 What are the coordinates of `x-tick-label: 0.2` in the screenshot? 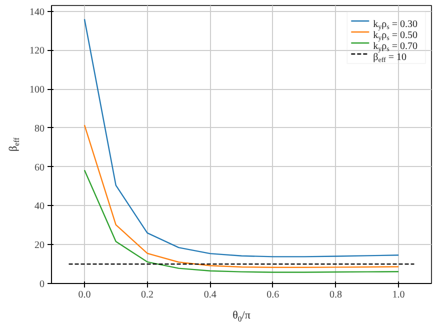 It's located at (147, 295).